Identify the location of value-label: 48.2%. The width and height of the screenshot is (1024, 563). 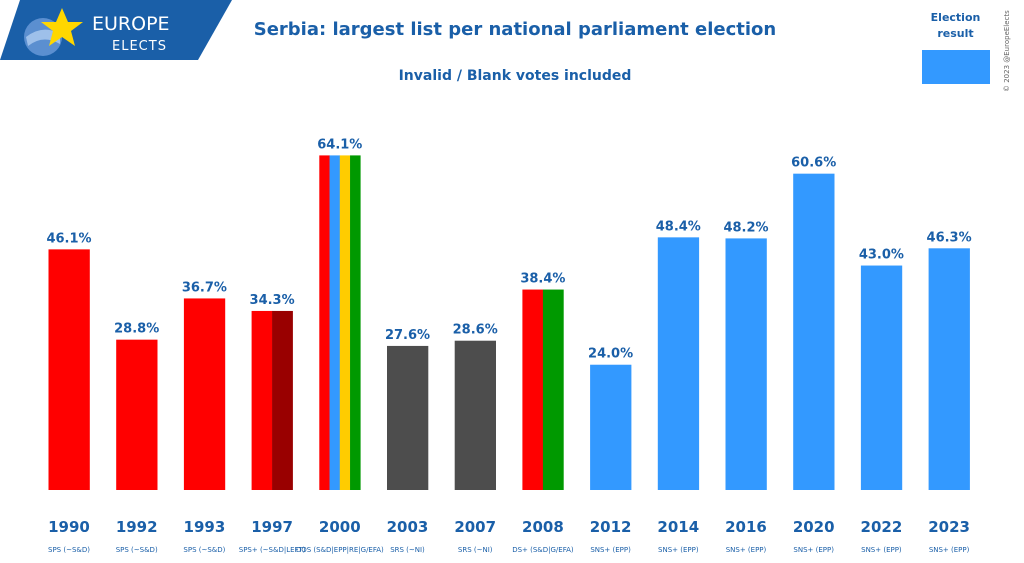
(745, 227).